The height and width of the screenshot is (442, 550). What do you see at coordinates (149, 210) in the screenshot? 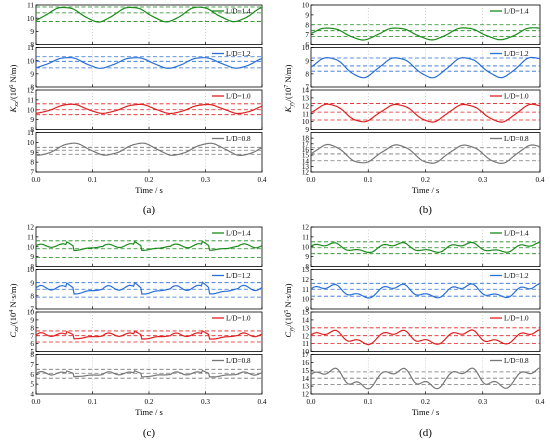
I see `panel-caption: (a)` at bounding box center [149, 210].